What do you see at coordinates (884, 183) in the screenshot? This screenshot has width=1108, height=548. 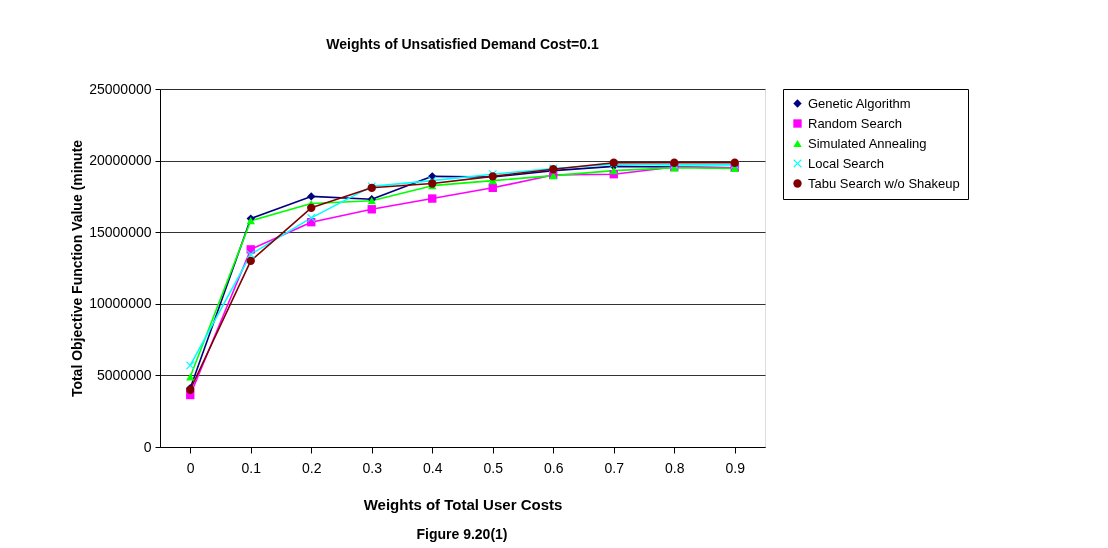 I see `legend-label: Tabu Search w/o Shakeup` at bounding box center [884, 183].